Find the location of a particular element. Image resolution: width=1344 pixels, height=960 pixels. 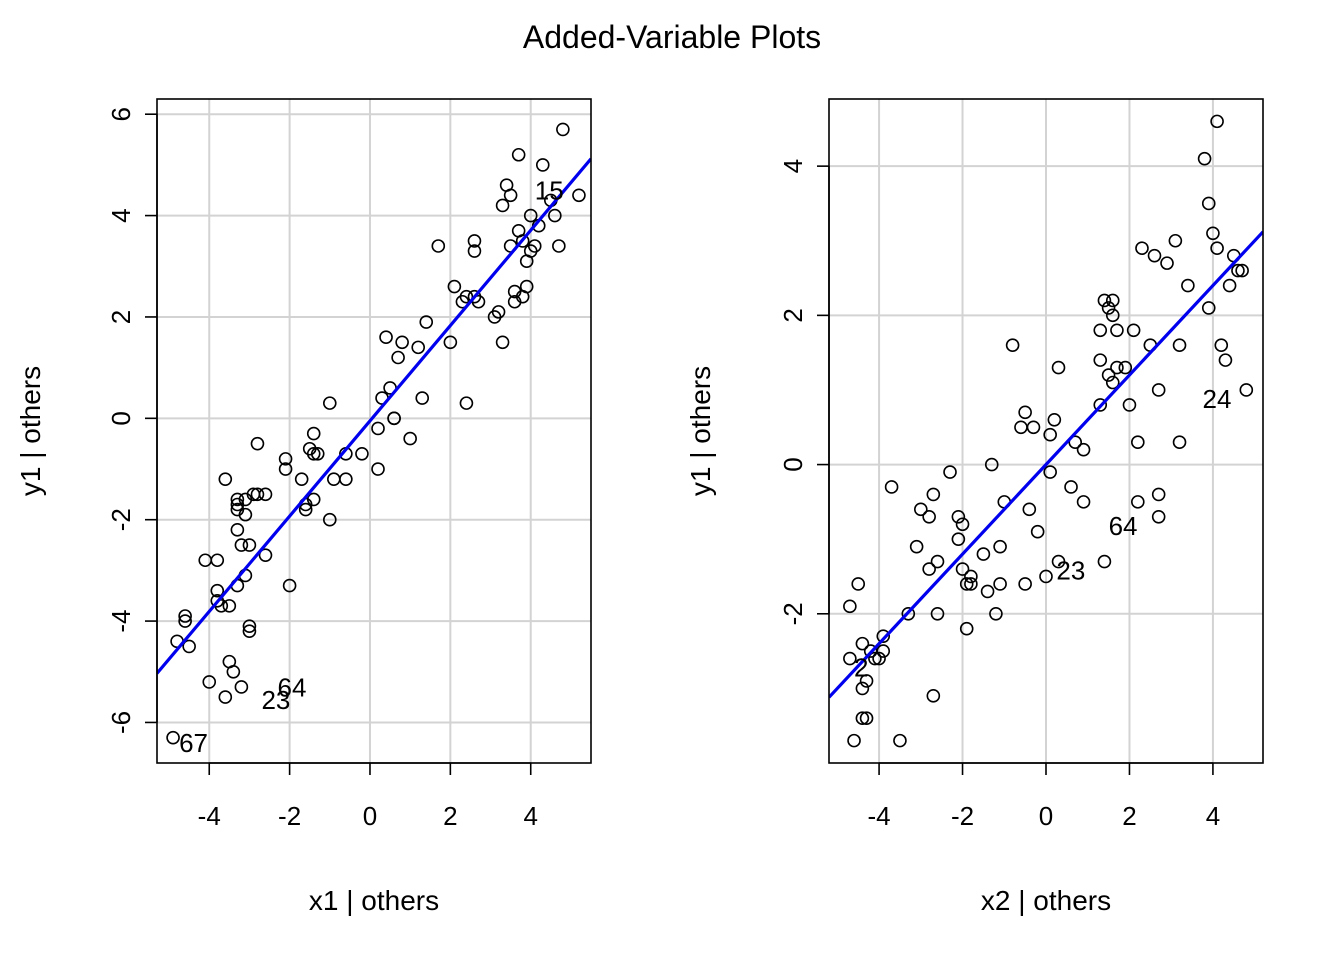

x-axis-title: x2 | others is located at coordinates (1046, 900).